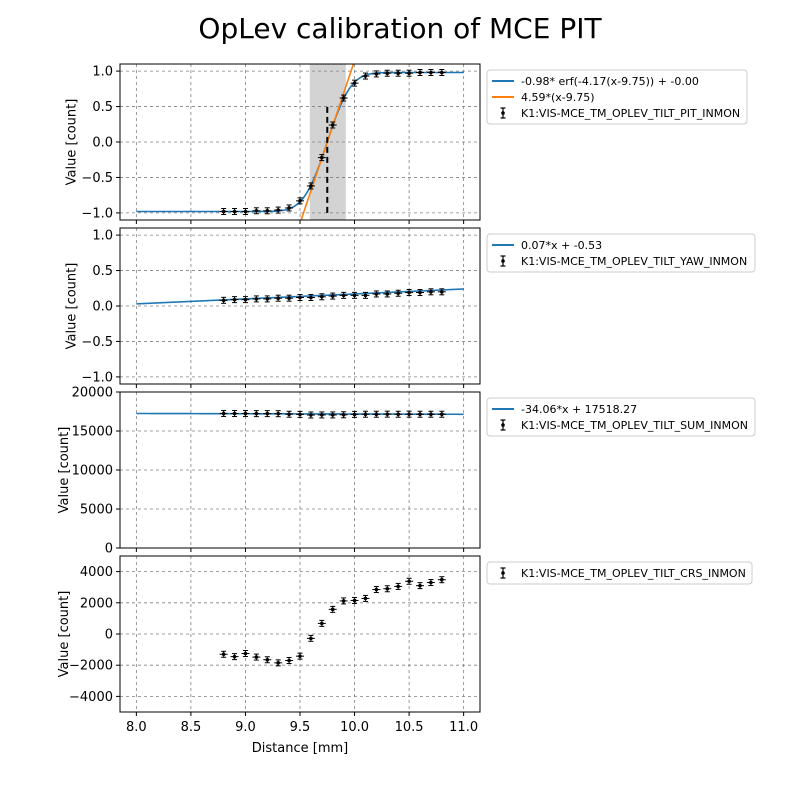 This screenshot has height=800, width=800. Describe the element at coordinates (245, 727) in the screenshot. I see `x-tick-label: 9.0` at that location.